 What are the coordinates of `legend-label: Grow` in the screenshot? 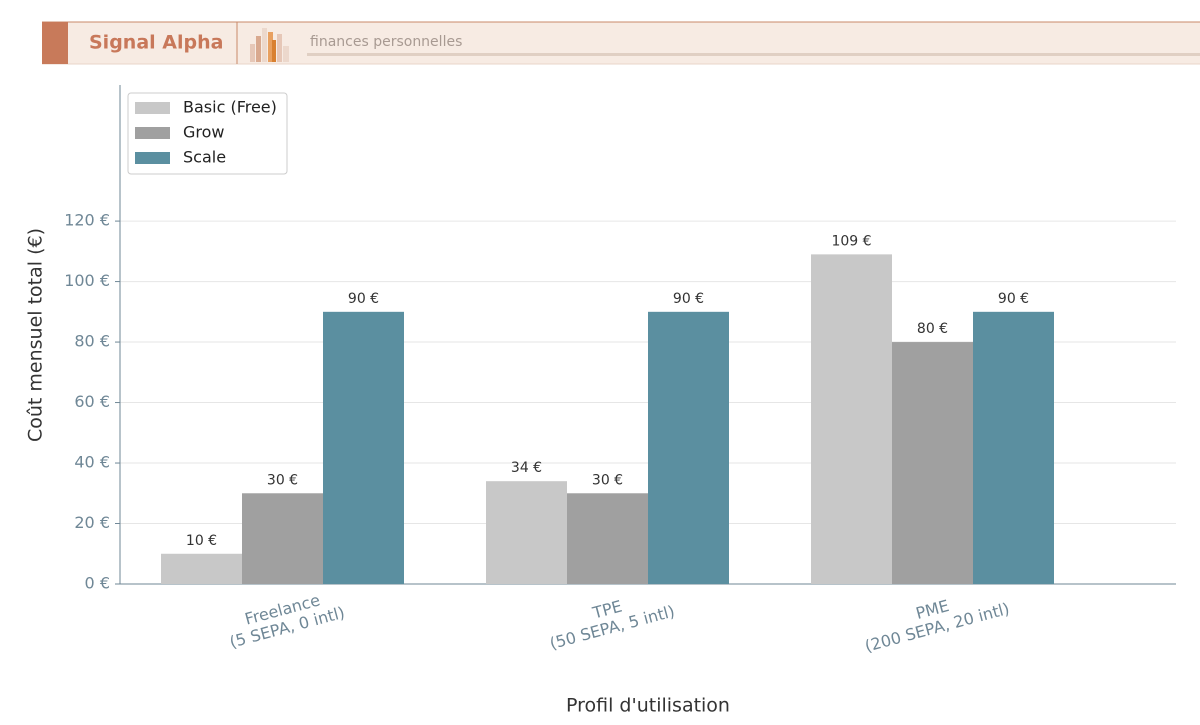 It's located at (204, 132).